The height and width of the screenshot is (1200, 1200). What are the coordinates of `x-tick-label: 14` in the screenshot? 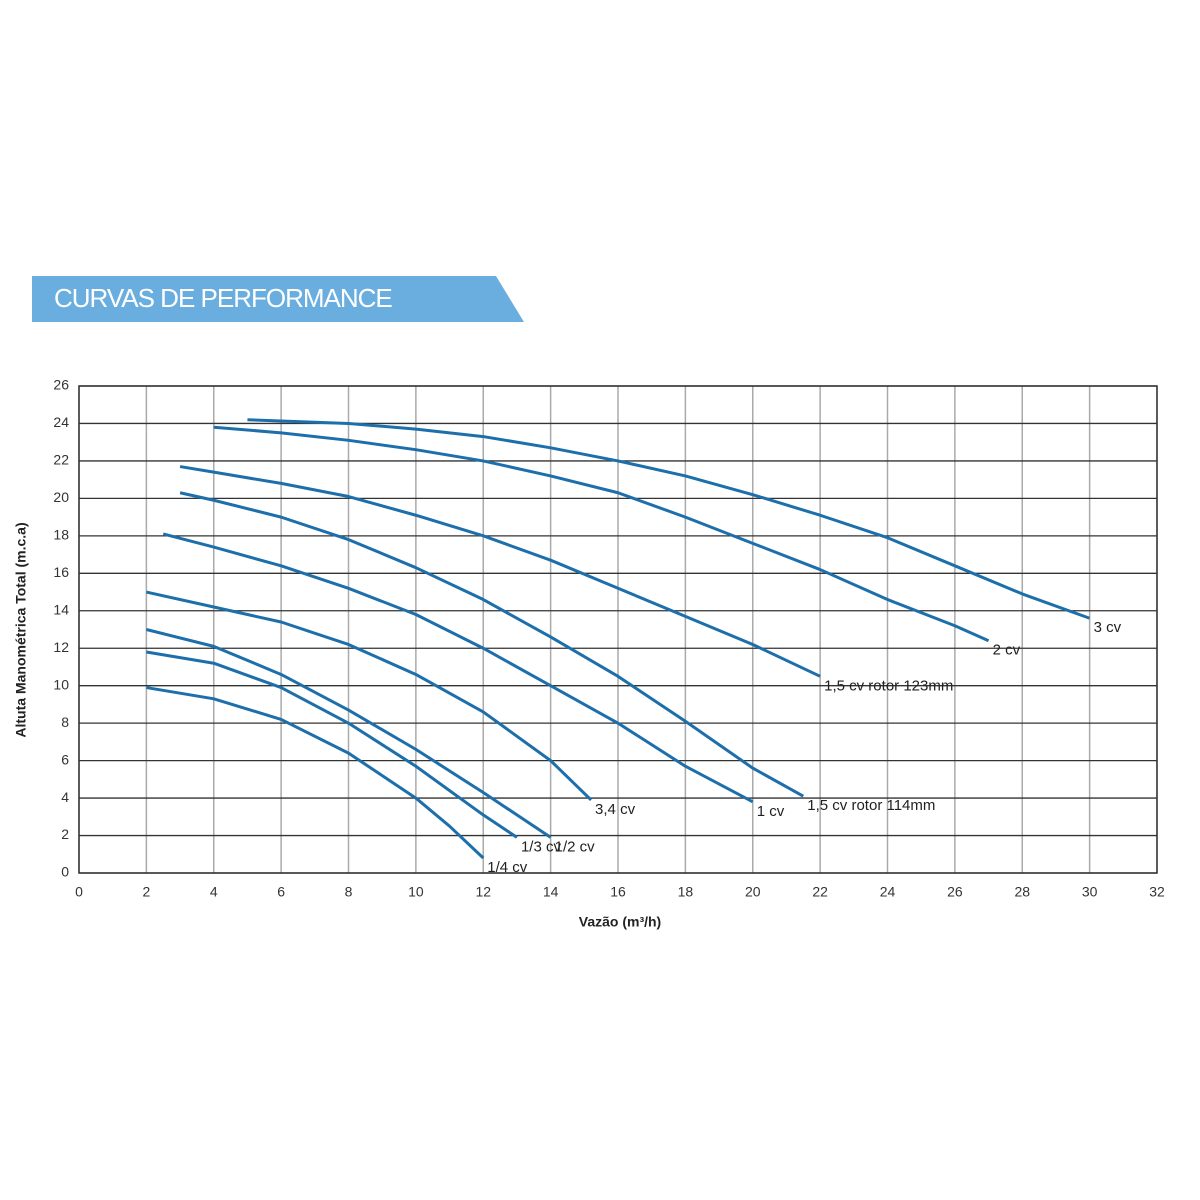 It's located at (551, 892).